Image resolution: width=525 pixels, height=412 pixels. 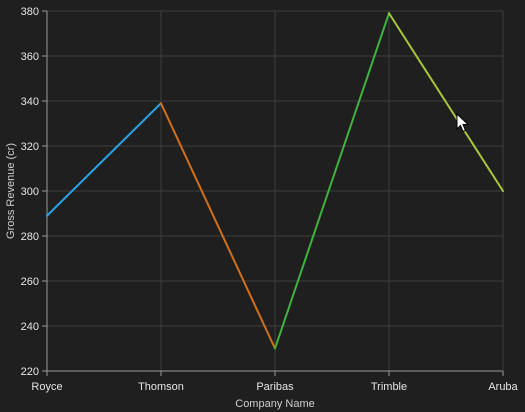 I want to click on y-tick-label: 340, so click(x=30, y=102).